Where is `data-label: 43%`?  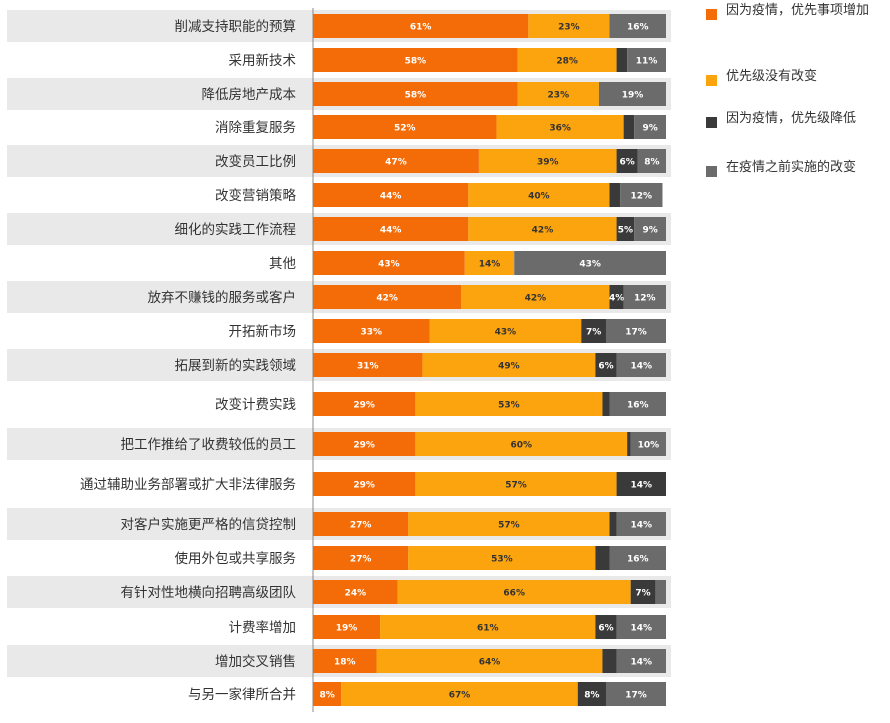 data-label: 43% is located at coordinates (389, 265).